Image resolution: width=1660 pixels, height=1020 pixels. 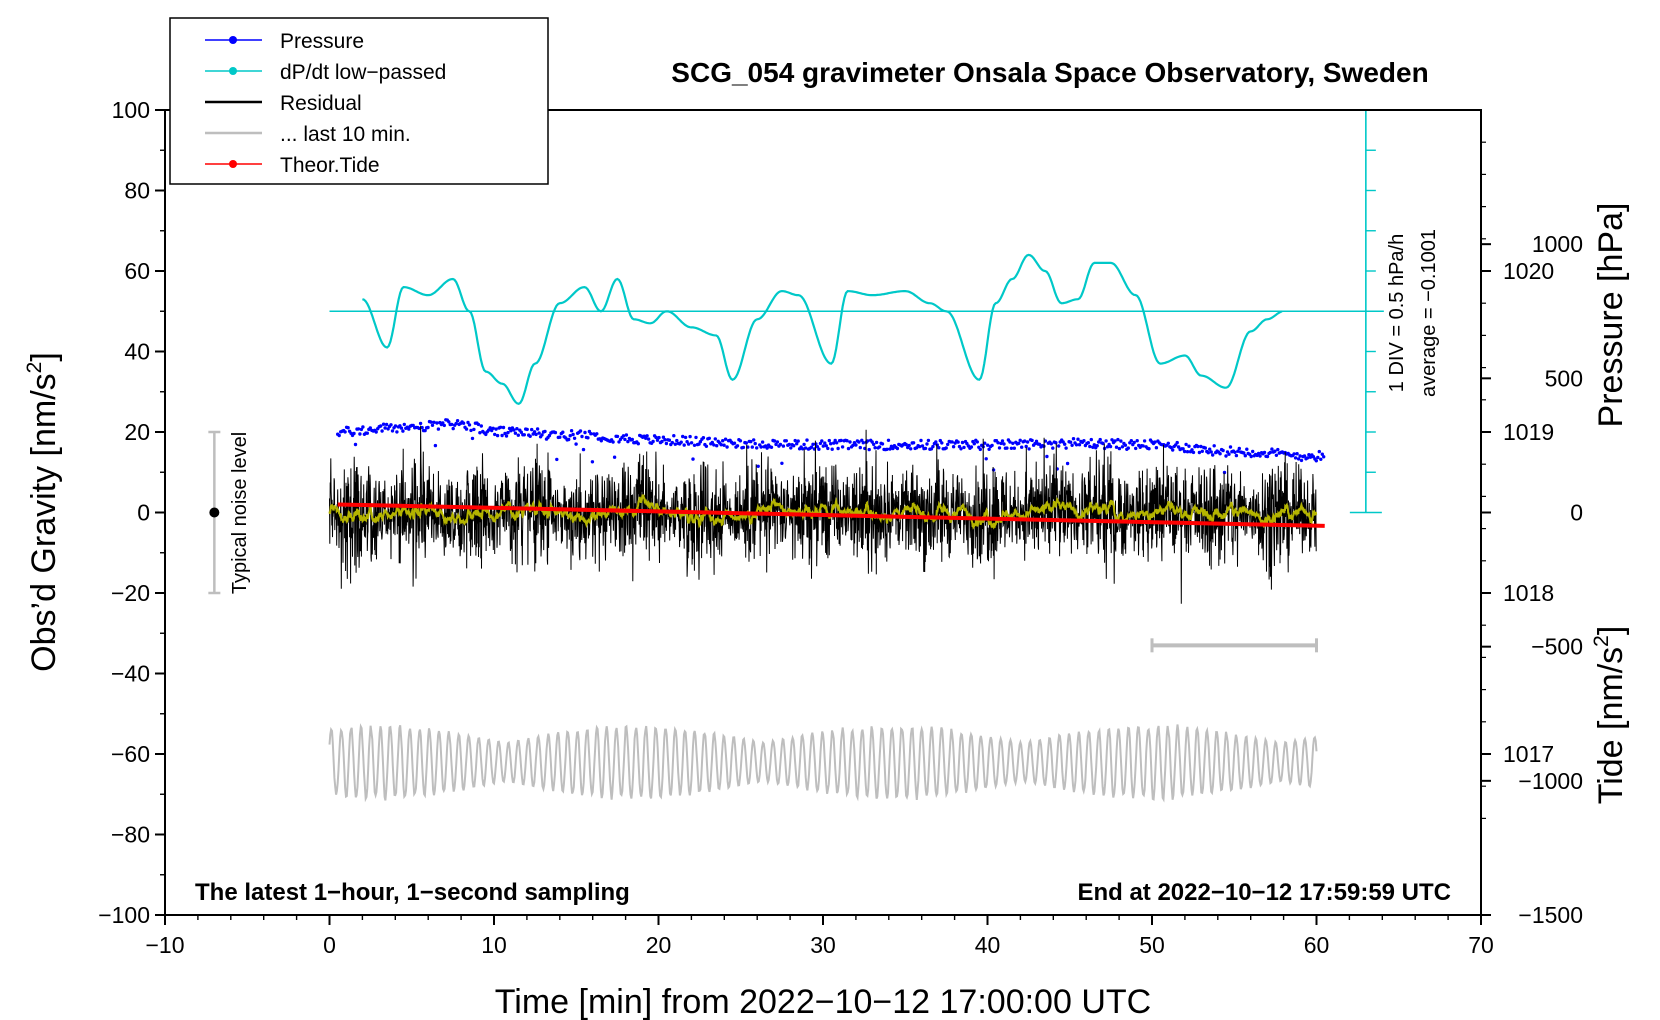 What do you see at coordinates (1550, 915) in the screenshot?
I see `tide-tick-label: −1500` at bounding box center [1550, 915].